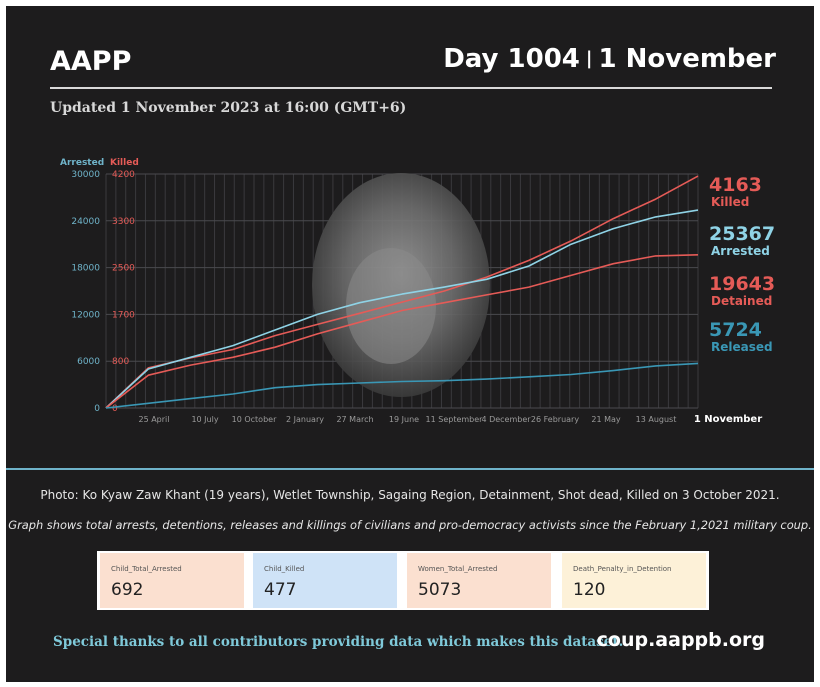 Image resolution: width=820 pixels, height=687 pixels. What do you see at coordinates (589, 590) in the screenshot?
I see `stat-card-value: 120` at bounding box center [589, 590].